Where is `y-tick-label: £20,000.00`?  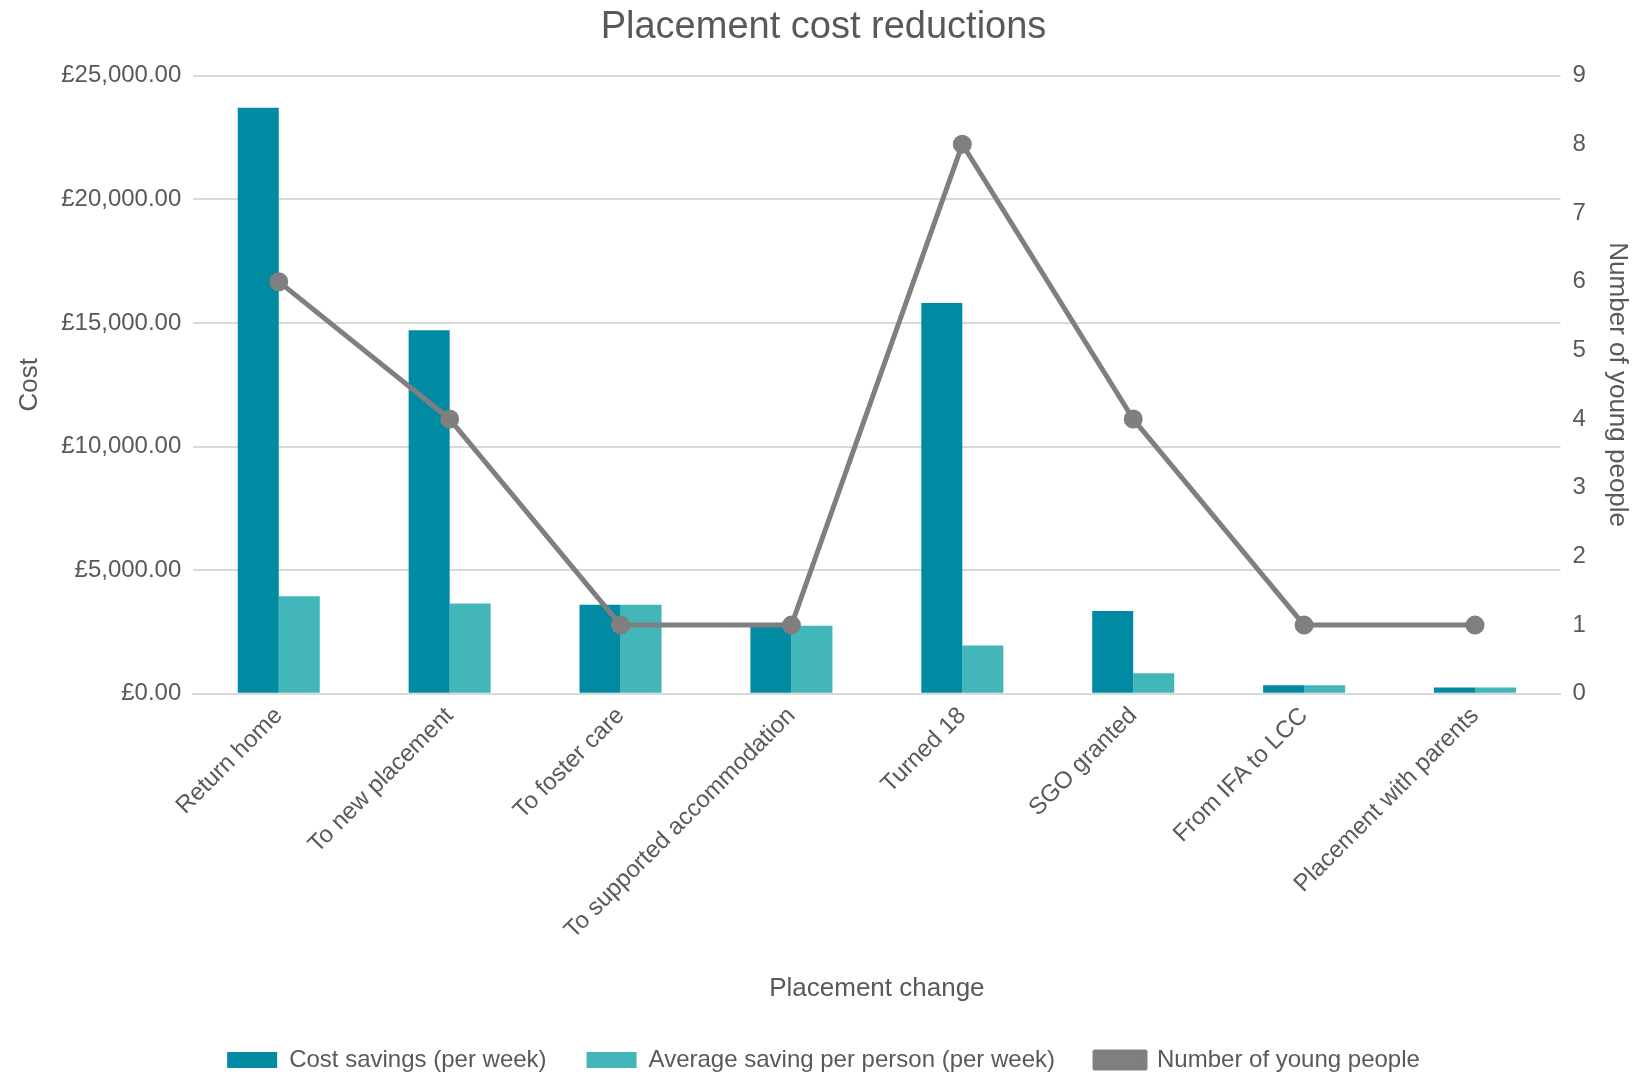
y-tick-label: £20,000.00 is located at coordinates (121, 197).